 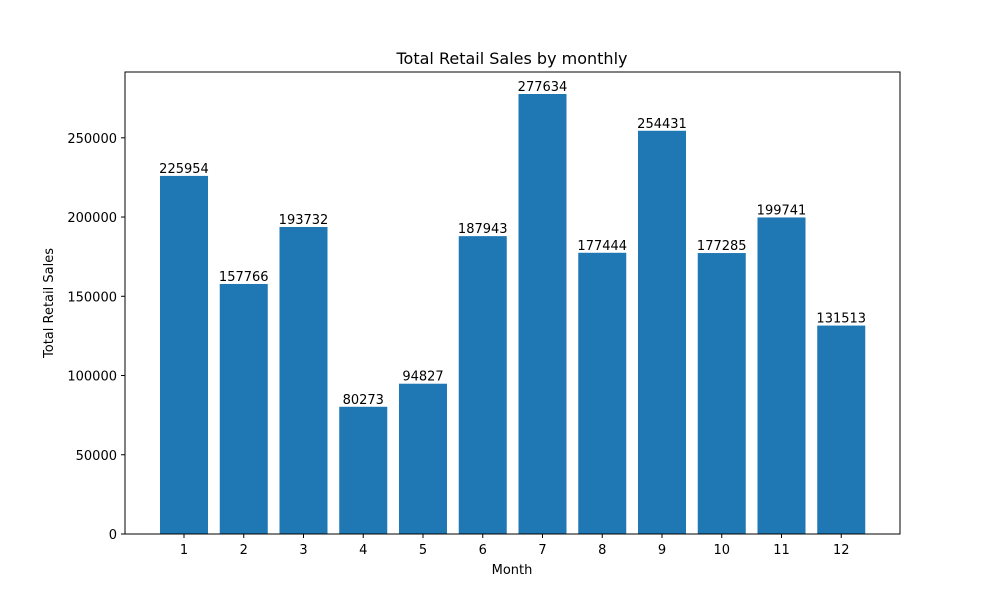 I want to click on x-tick-label: 6, so click(x=483, y=550).